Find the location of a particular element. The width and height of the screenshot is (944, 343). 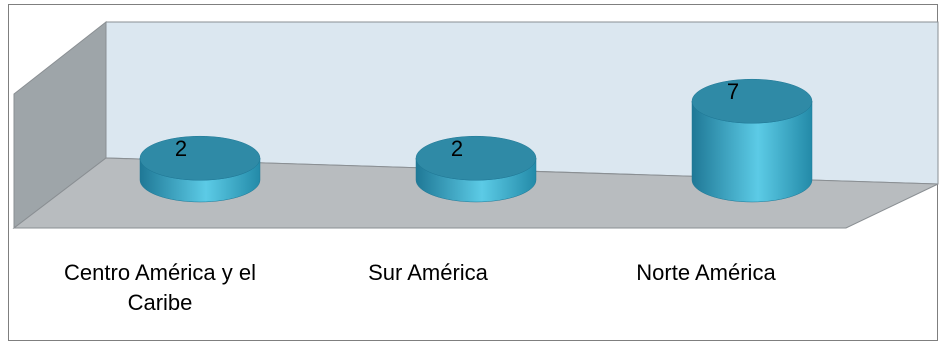

category-label-centro-america: Centro América y el Caribe is located at coordinates (160, 287).